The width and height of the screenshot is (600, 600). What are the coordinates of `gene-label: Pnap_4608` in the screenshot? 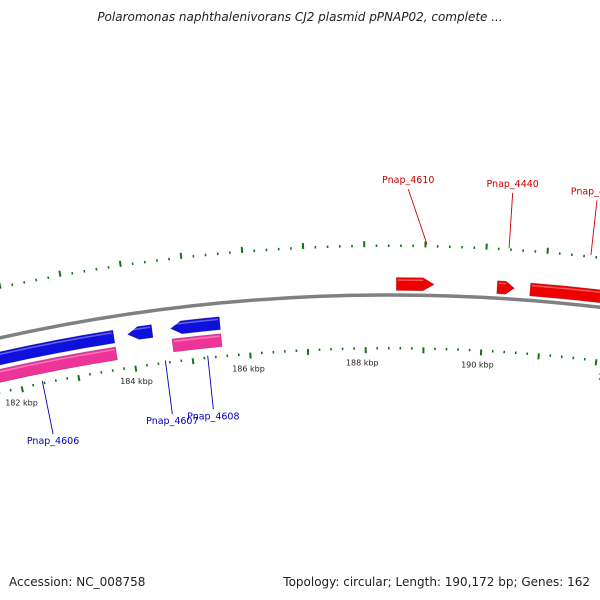 It's located at (213, 416).